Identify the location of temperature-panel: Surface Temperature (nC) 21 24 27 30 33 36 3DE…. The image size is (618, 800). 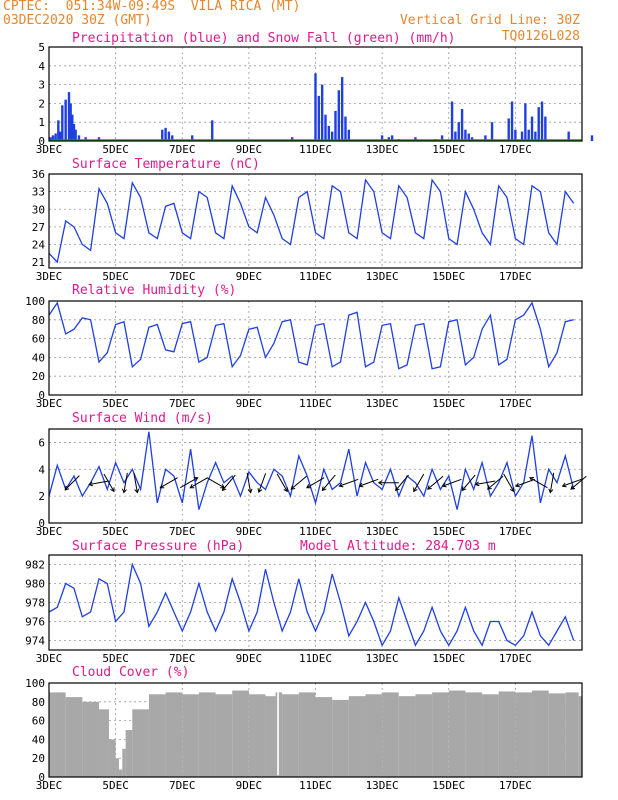
(307, 220).